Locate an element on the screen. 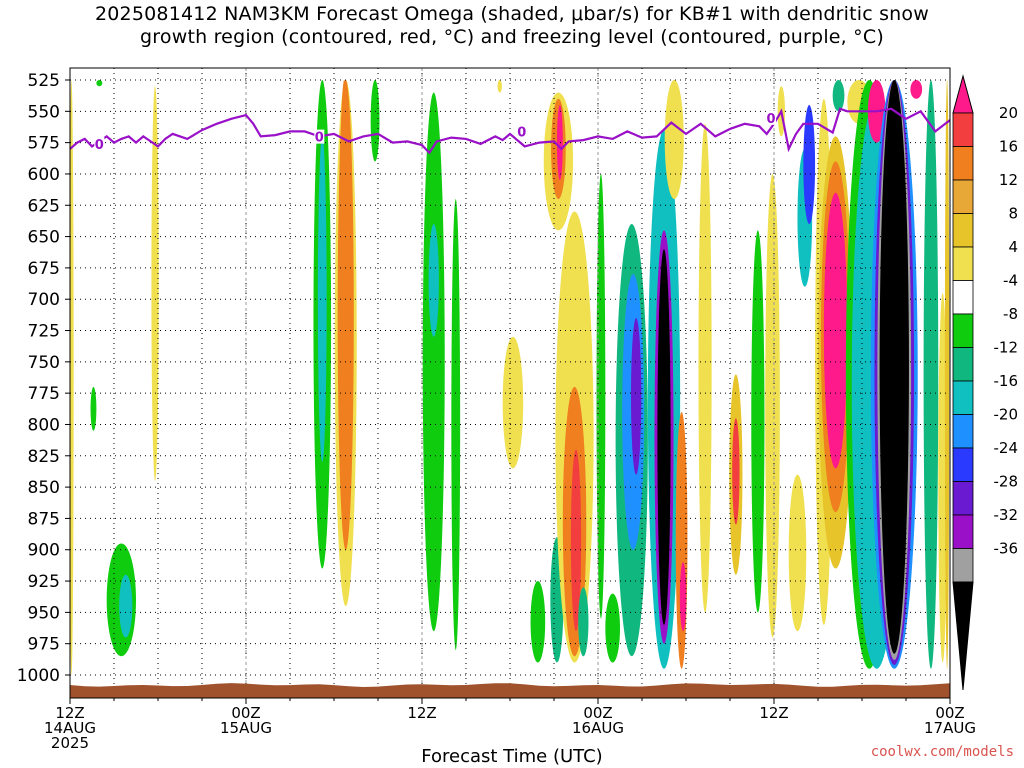 This screenshot has width=1024, height=768. y-tick-label-925: 925 is located at coordinates (44, 582).